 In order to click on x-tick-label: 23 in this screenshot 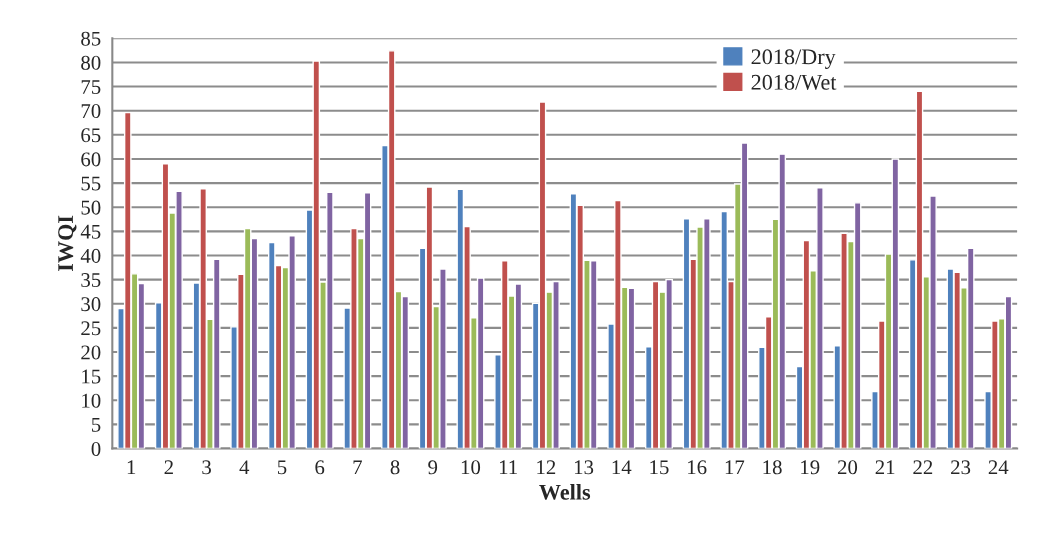, I will do `click(961, 467)`.